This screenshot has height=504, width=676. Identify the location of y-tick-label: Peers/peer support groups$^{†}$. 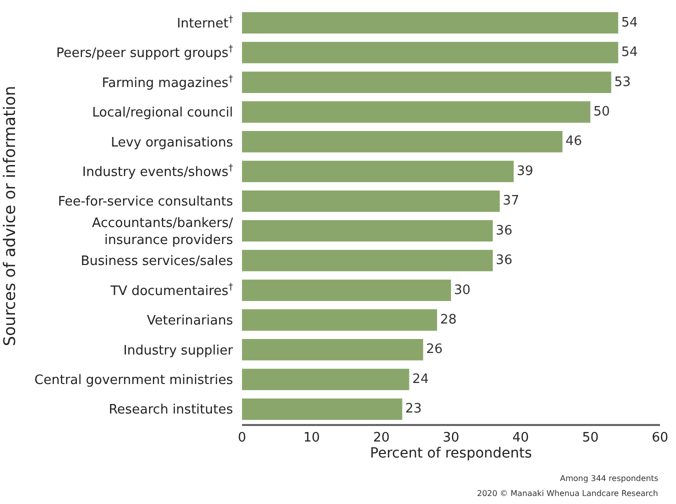
(145, 53).